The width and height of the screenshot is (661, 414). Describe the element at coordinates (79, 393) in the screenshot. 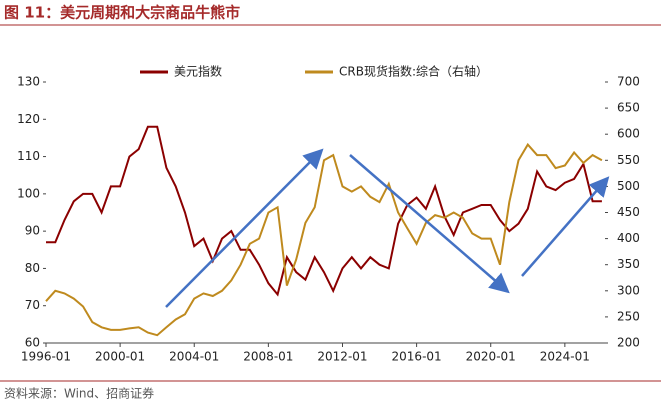

I see `source: 资料来源：Wind、招商证券` at that location.